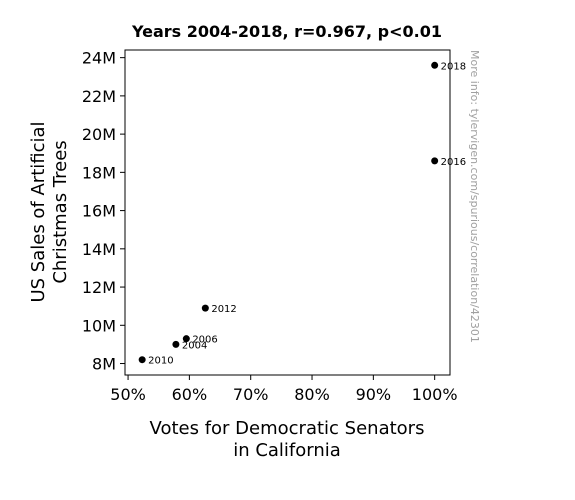  Describe the element at coordinates (38, 211) in the screenshot. I see `y-axis-label-line-1: US Sales of Artificial` at that location.